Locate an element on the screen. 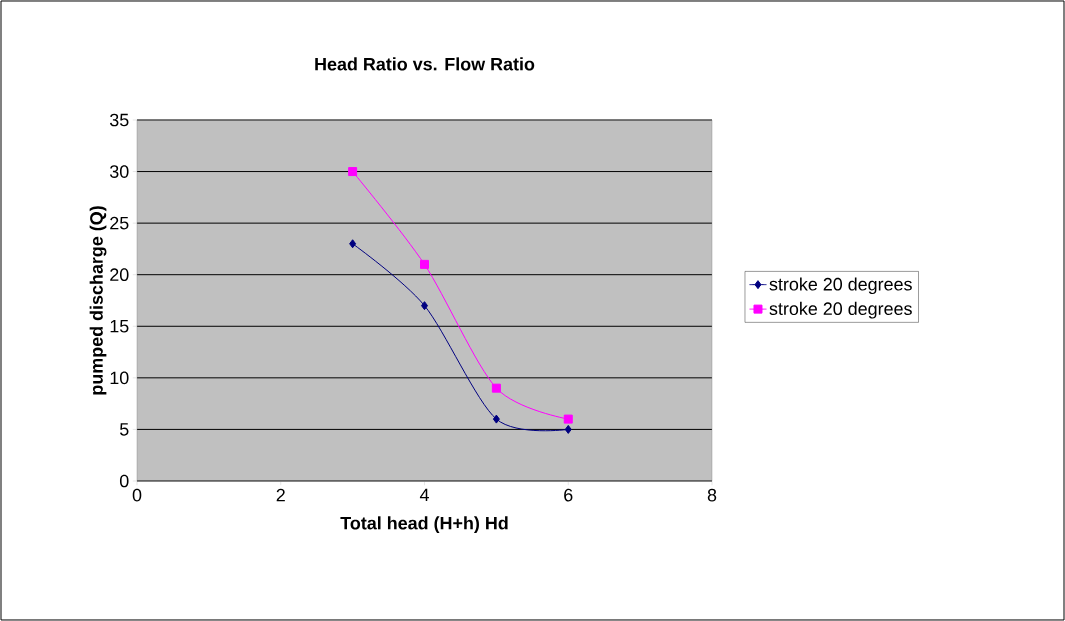 The height and width of the screenshot is (621, 1065). x-tick-label: 2 is located at coordinates (280, 495).